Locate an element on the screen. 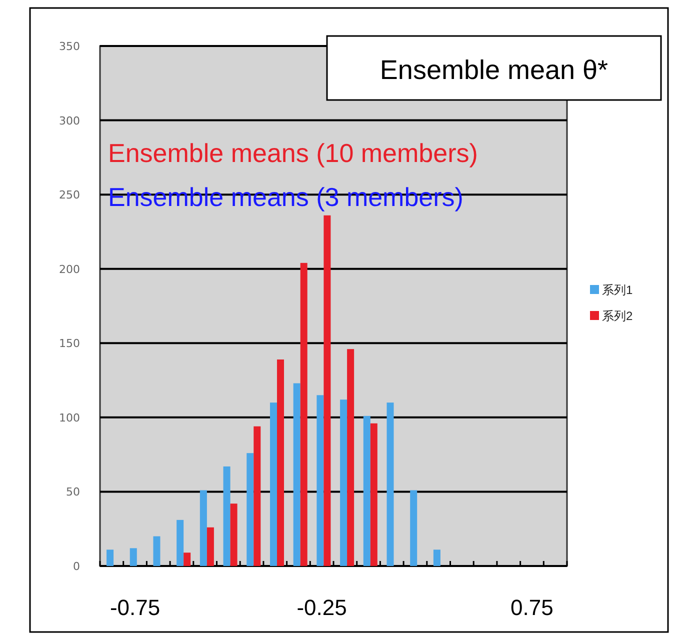 This screenshot has width=677, height=637. x-tick-label: -0.75 is located at coordinates (135, 607).